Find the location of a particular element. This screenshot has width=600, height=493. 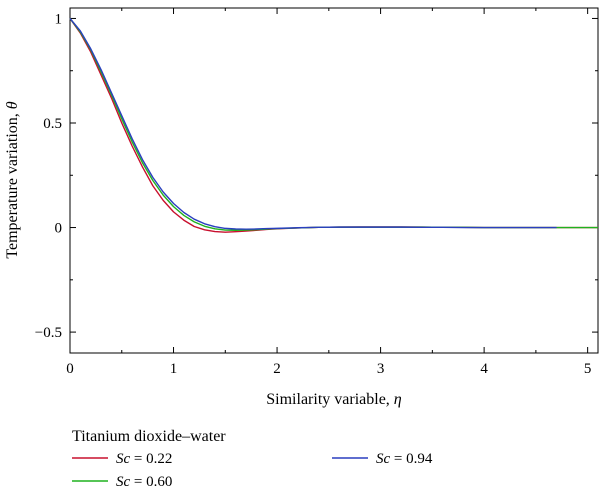

x-tick-label: 4 is located at coordinates (484, 369).